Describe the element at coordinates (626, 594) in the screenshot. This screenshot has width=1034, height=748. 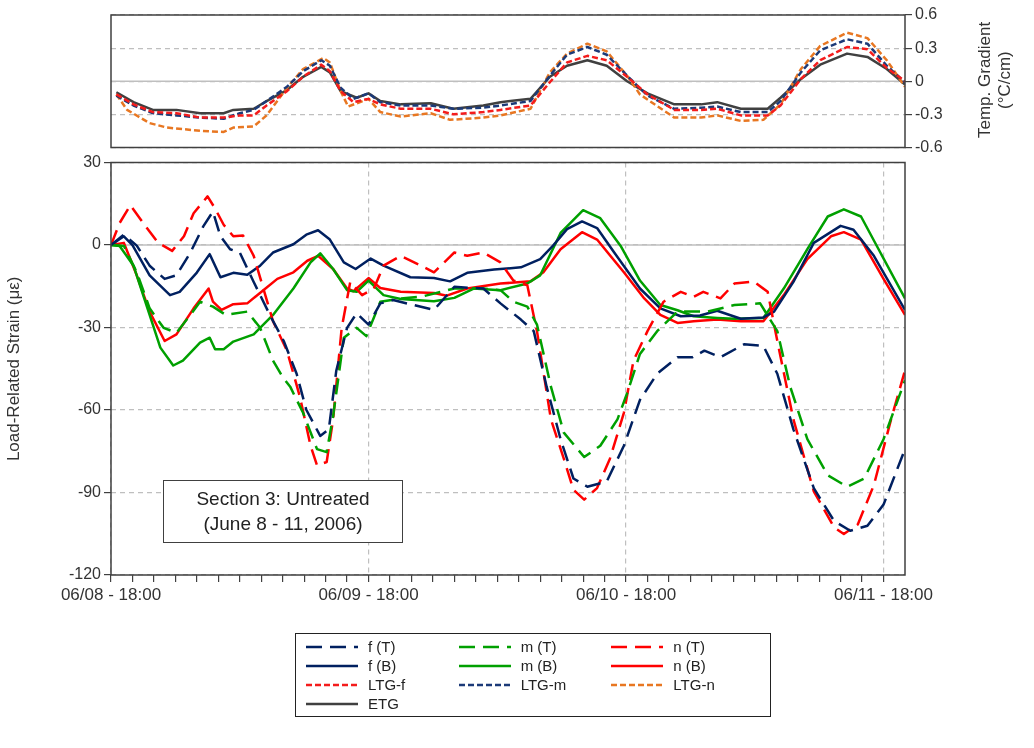
I see `x-tick-label: 06/10 - 18:00` at that location.